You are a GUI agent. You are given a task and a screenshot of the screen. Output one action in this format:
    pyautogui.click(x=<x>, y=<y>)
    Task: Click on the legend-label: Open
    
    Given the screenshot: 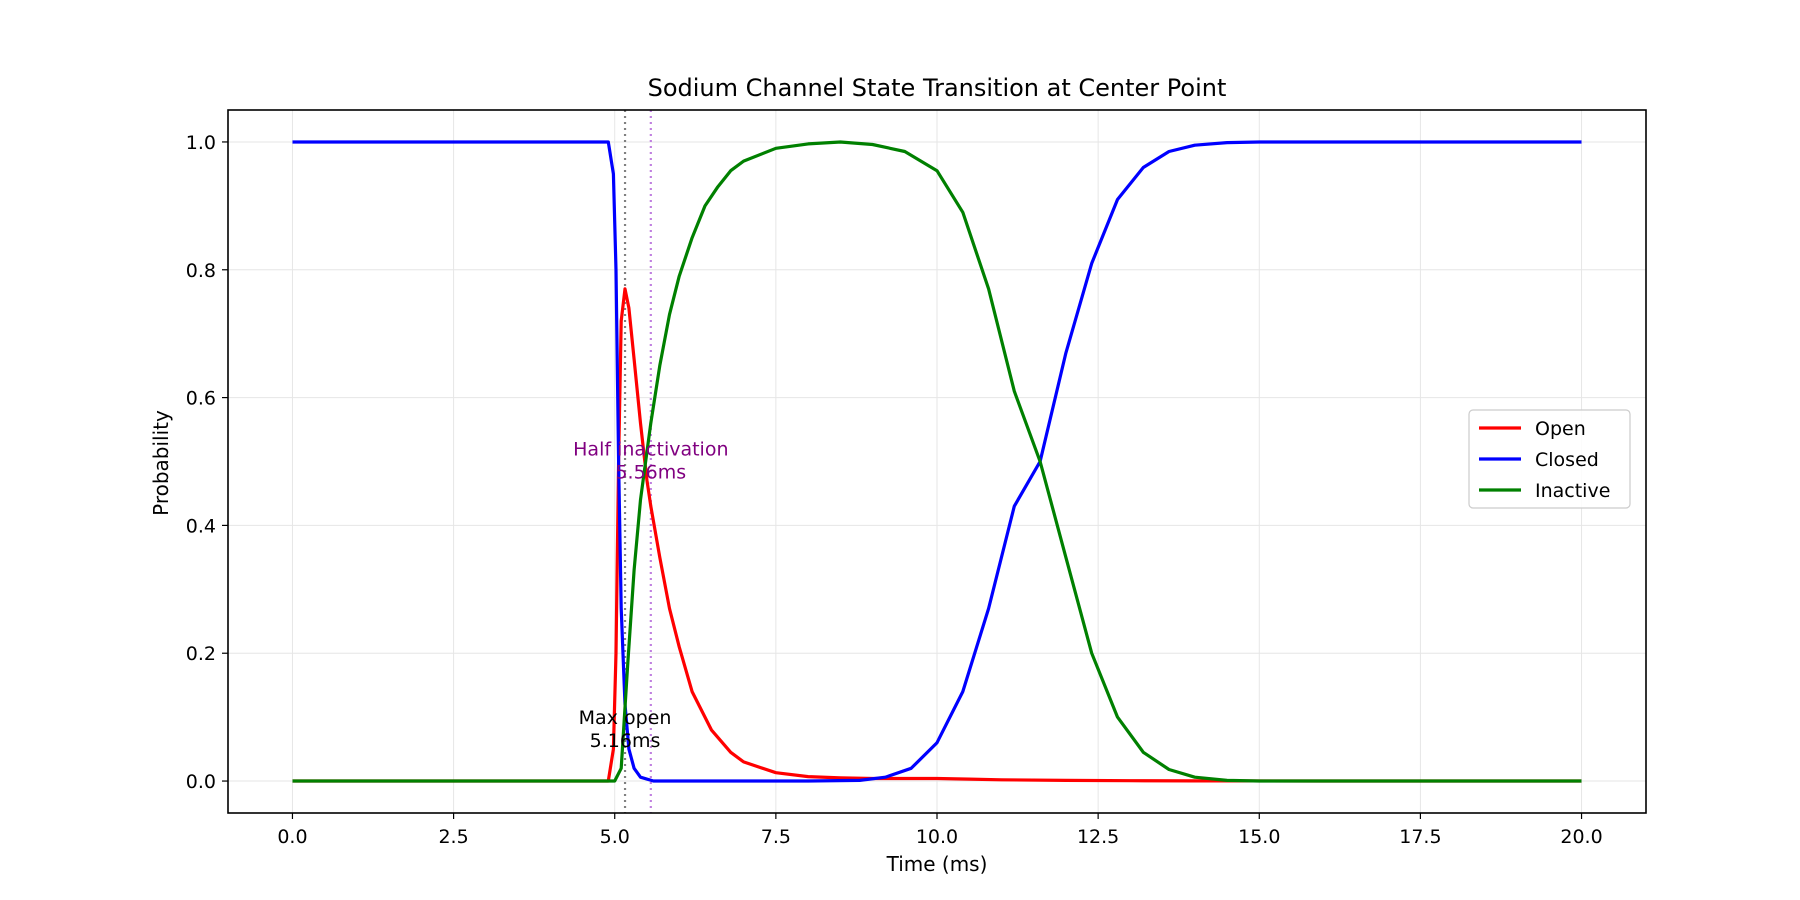 What is the action you would take?
    pyautogui.click(x=1560, y=429)
    